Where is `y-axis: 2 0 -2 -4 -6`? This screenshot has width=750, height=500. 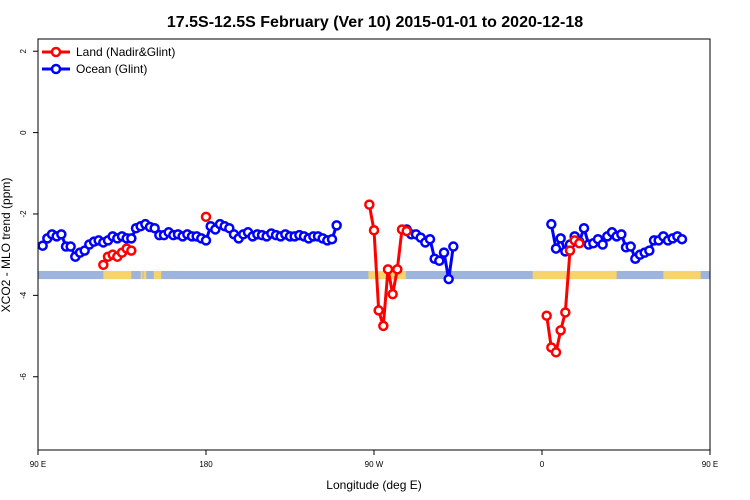 y-axis: 2 0 -2 -4 -6 is located at coordinates (28, 214).